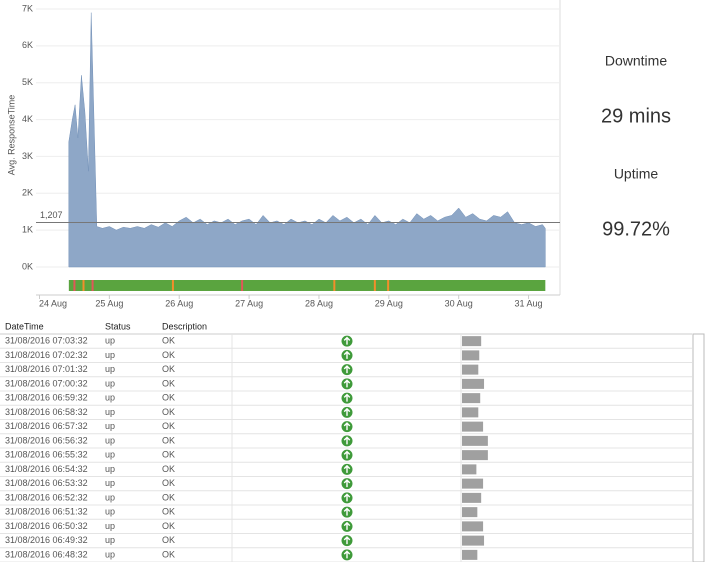 Image resolution: width=705 pixels, height=562 pixels. I want to click on column-header: DateTime, so click(24, 326).